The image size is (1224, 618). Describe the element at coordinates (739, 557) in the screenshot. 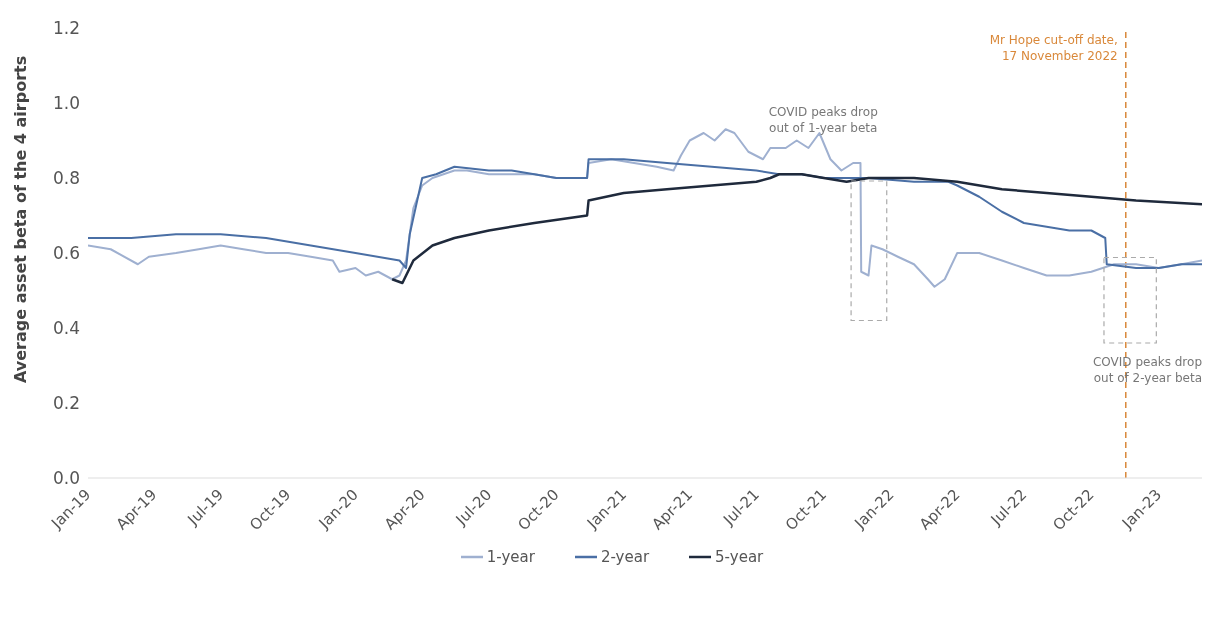

I see `legend-label: 5-year` at that location.